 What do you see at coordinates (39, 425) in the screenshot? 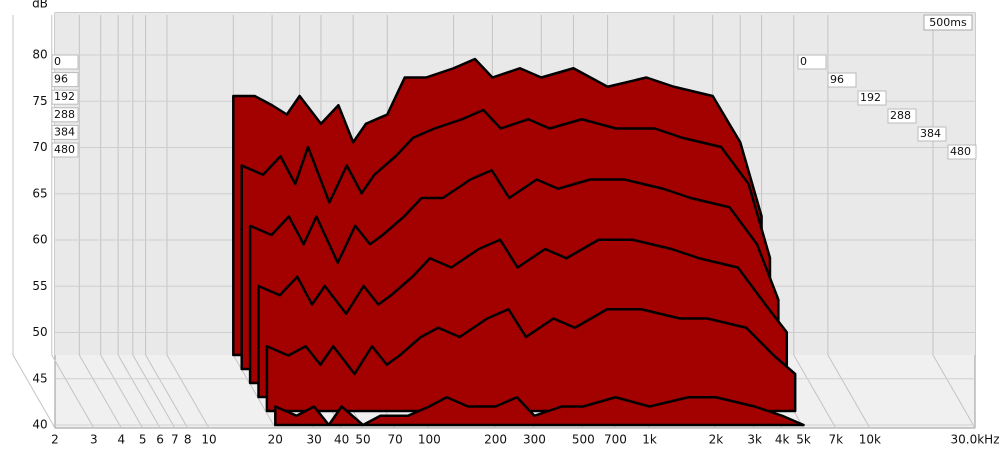
I see `y-tick-label: 40` at bounding box center [39, 425].